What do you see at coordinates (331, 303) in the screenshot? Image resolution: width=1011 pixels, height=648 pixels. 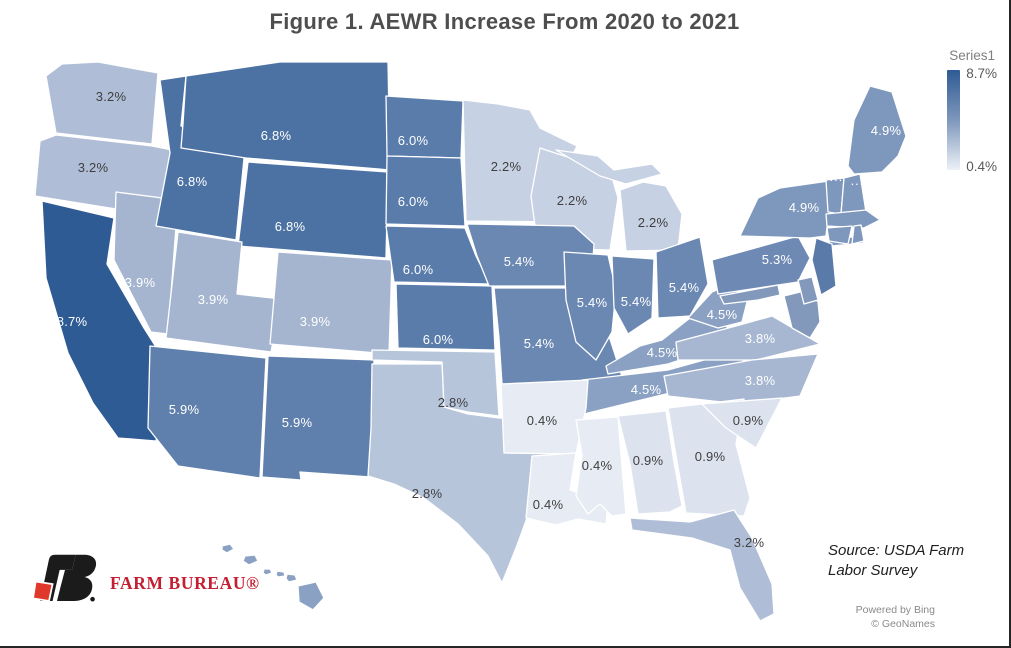 I see `state-CO` at bounding box center [331, 303].